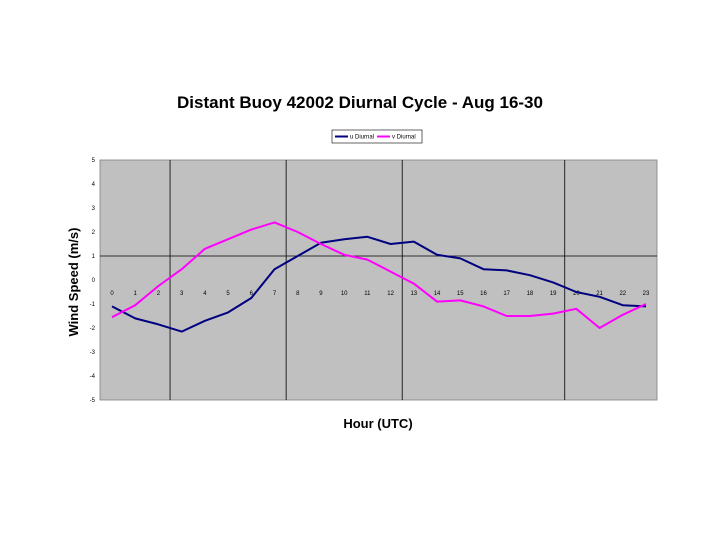  Describe the element at coordinates (437, 294) in the screenshot. I see `x-tick-label: 14` at that location.